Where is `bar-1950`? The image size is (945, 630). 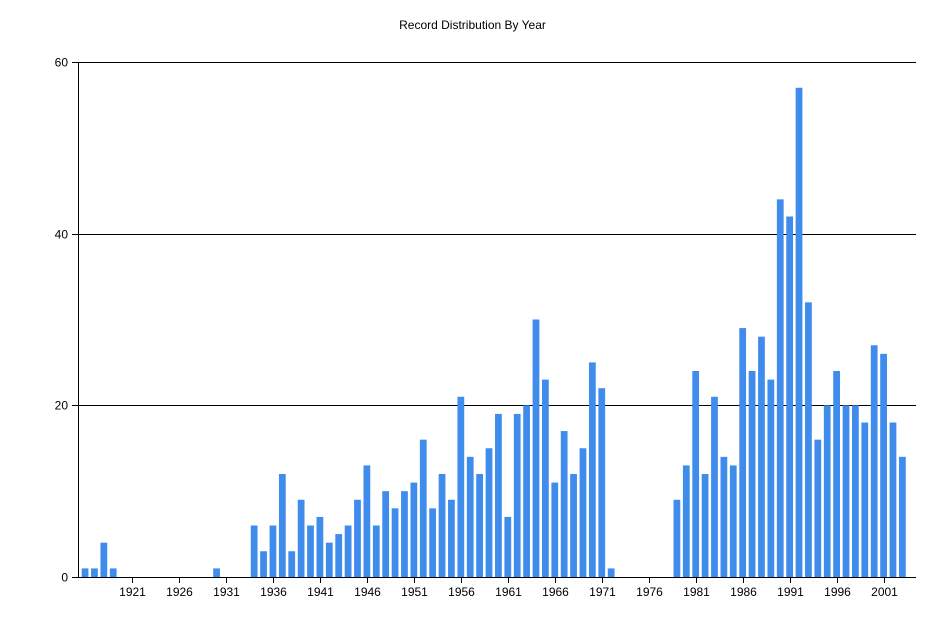
bar-1950 is located at coordinates (404, 534).